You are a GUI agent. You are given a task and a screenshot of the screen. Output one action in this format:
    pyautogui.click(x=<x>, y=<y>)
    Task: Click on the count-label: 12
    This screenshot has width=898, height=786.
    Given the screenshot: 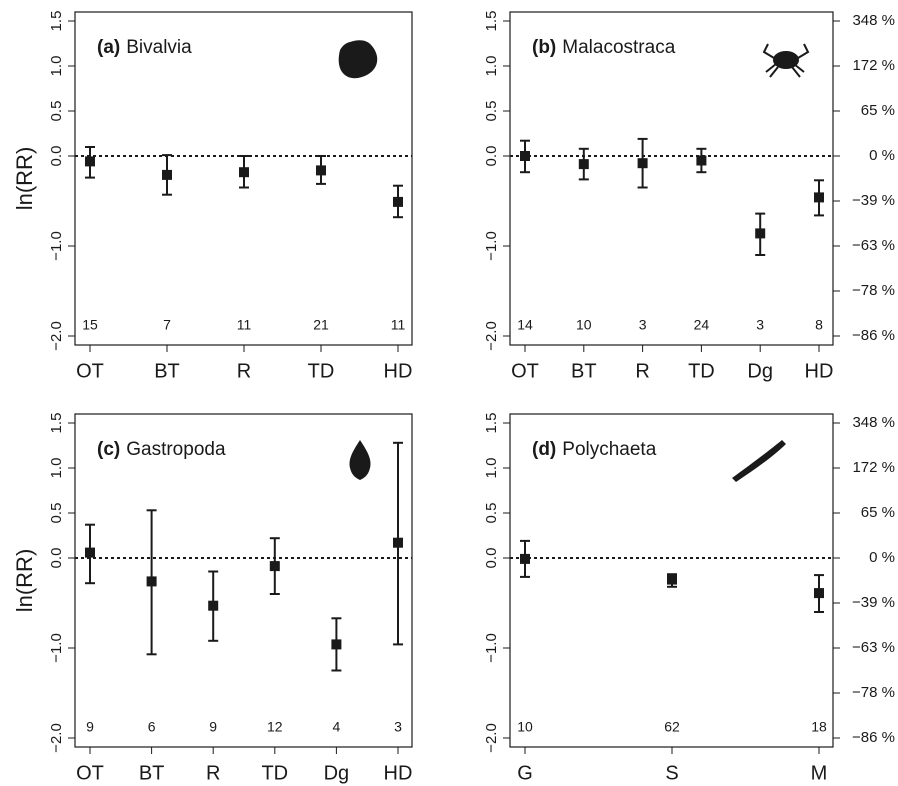 What is the action you would take?
    pyautogui.click(x=275, y=727)
    